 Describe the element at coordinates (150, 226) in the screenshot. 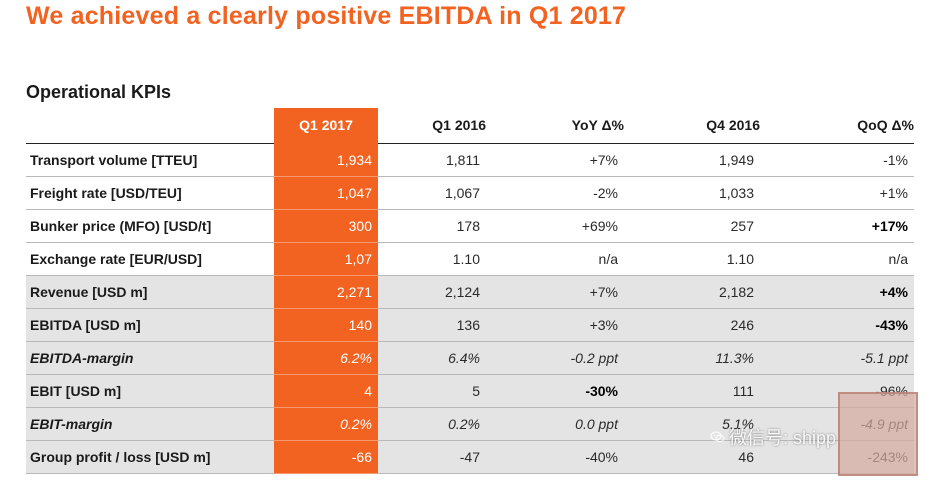

I see `kpi-label-cell: Bunker price (MFO) [USD/t]` at that location.